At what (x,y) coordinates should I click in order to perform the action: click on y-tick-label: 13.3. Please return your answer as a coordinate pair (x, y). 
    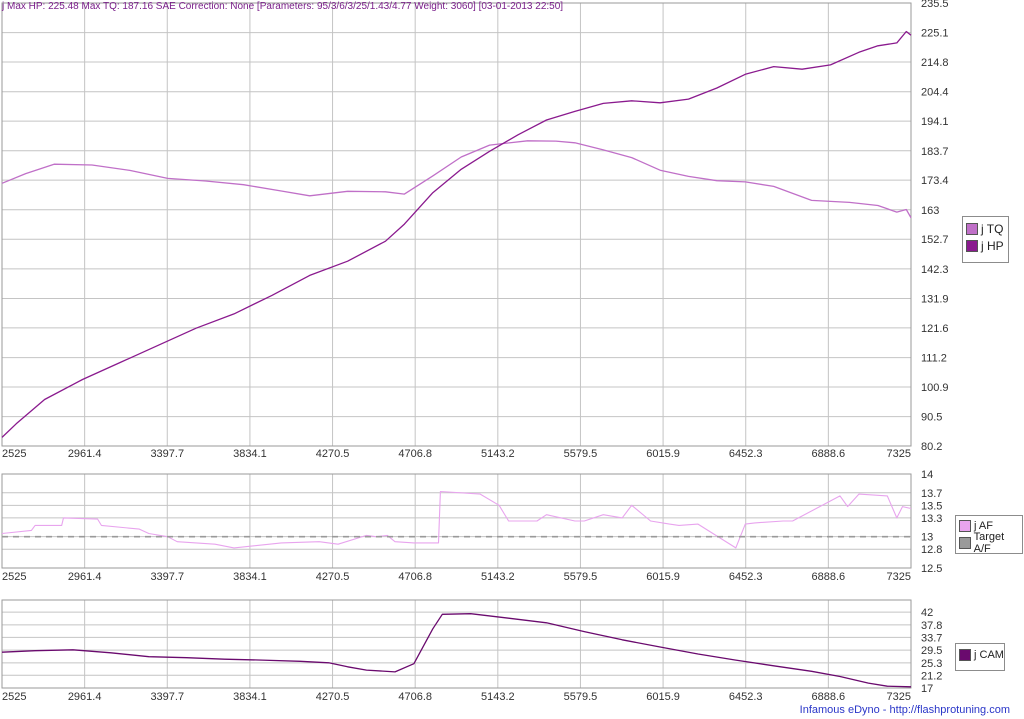
    Looking at the image, I should click on (931, 519).